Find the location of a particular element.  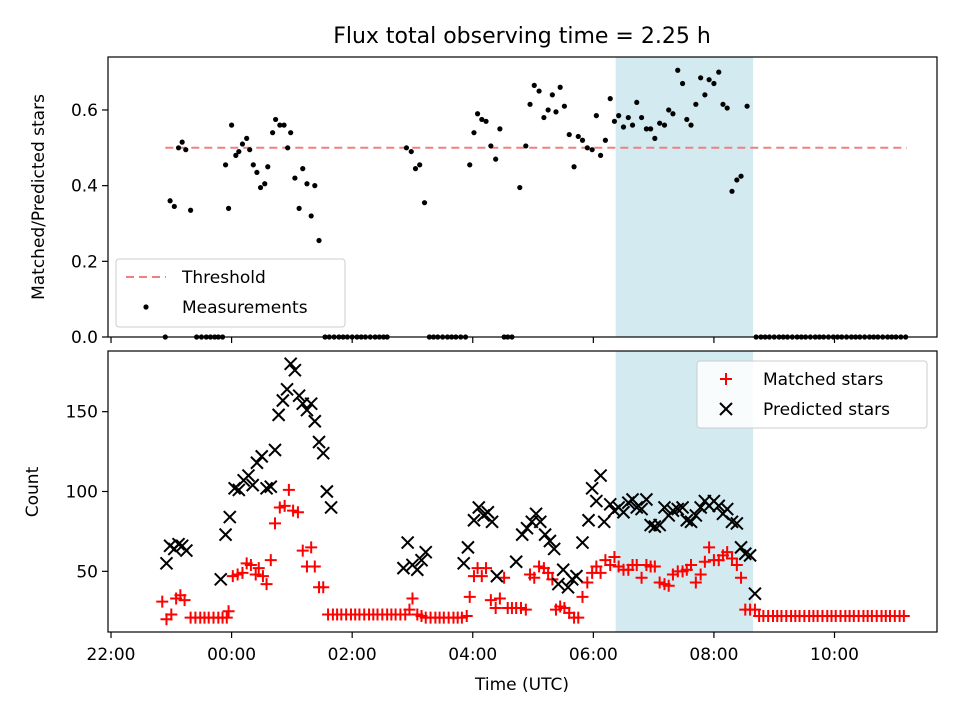

y-tick-label: 0.0 is located at coordinates (84, 338).